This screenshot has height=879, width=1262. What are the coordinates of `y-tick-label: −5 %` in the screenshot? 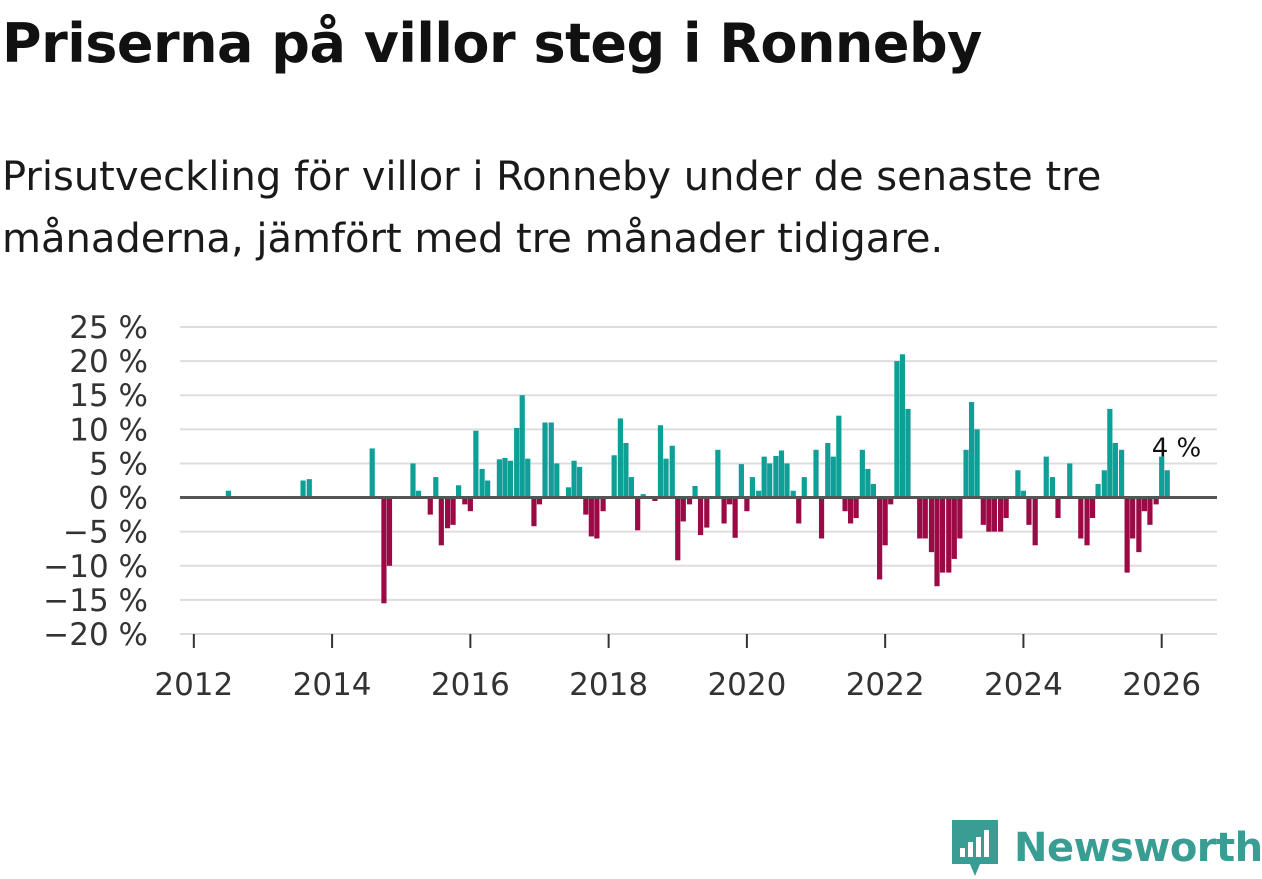 It's located at (105, 533).